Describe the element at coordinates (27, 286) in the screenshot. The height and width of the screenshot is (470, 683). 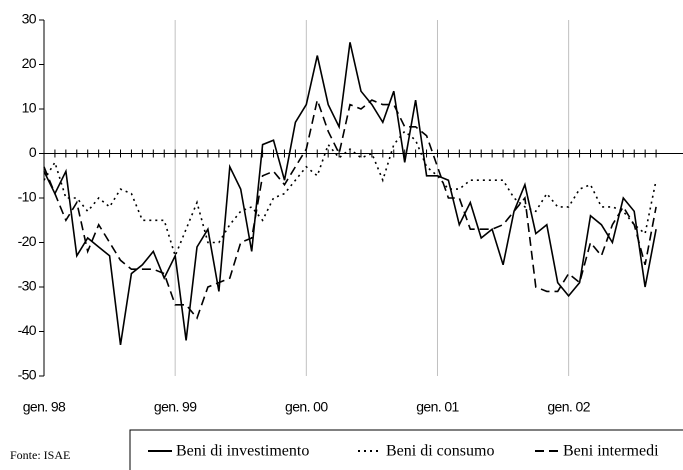
I see `y-tick-label: -30` at that location.